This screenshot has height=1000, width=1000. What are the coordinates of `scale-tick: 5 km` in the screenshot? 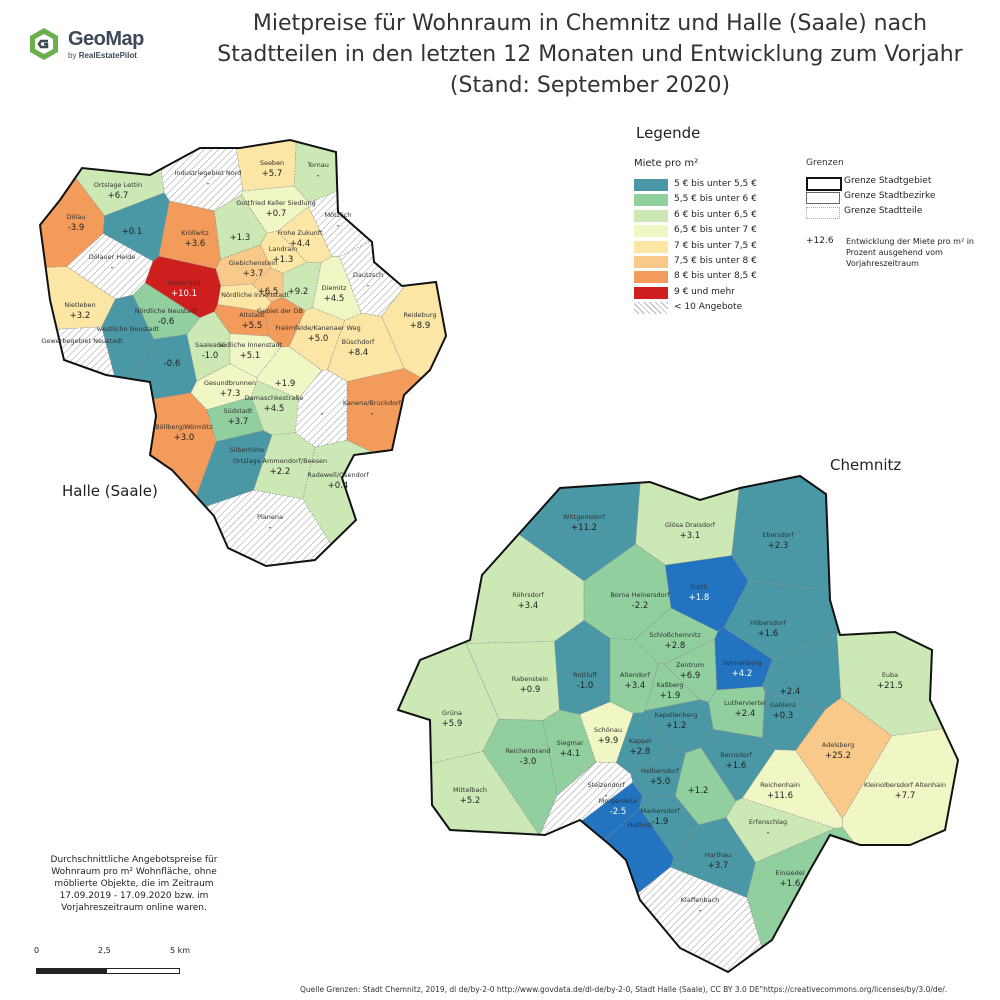 It's located at (180, 950).